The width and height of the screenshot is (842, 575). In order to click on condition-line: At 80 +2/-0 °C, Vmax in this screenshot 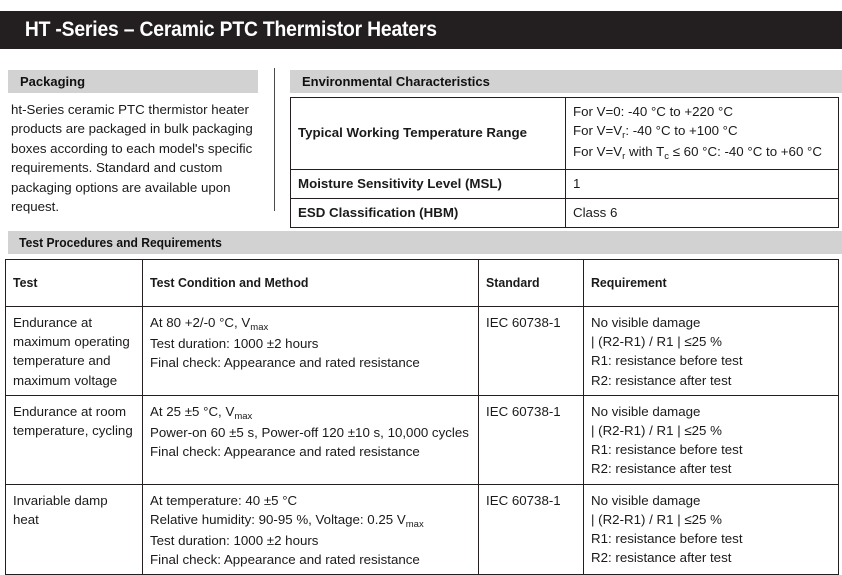, I will do `click(209, 324)`.